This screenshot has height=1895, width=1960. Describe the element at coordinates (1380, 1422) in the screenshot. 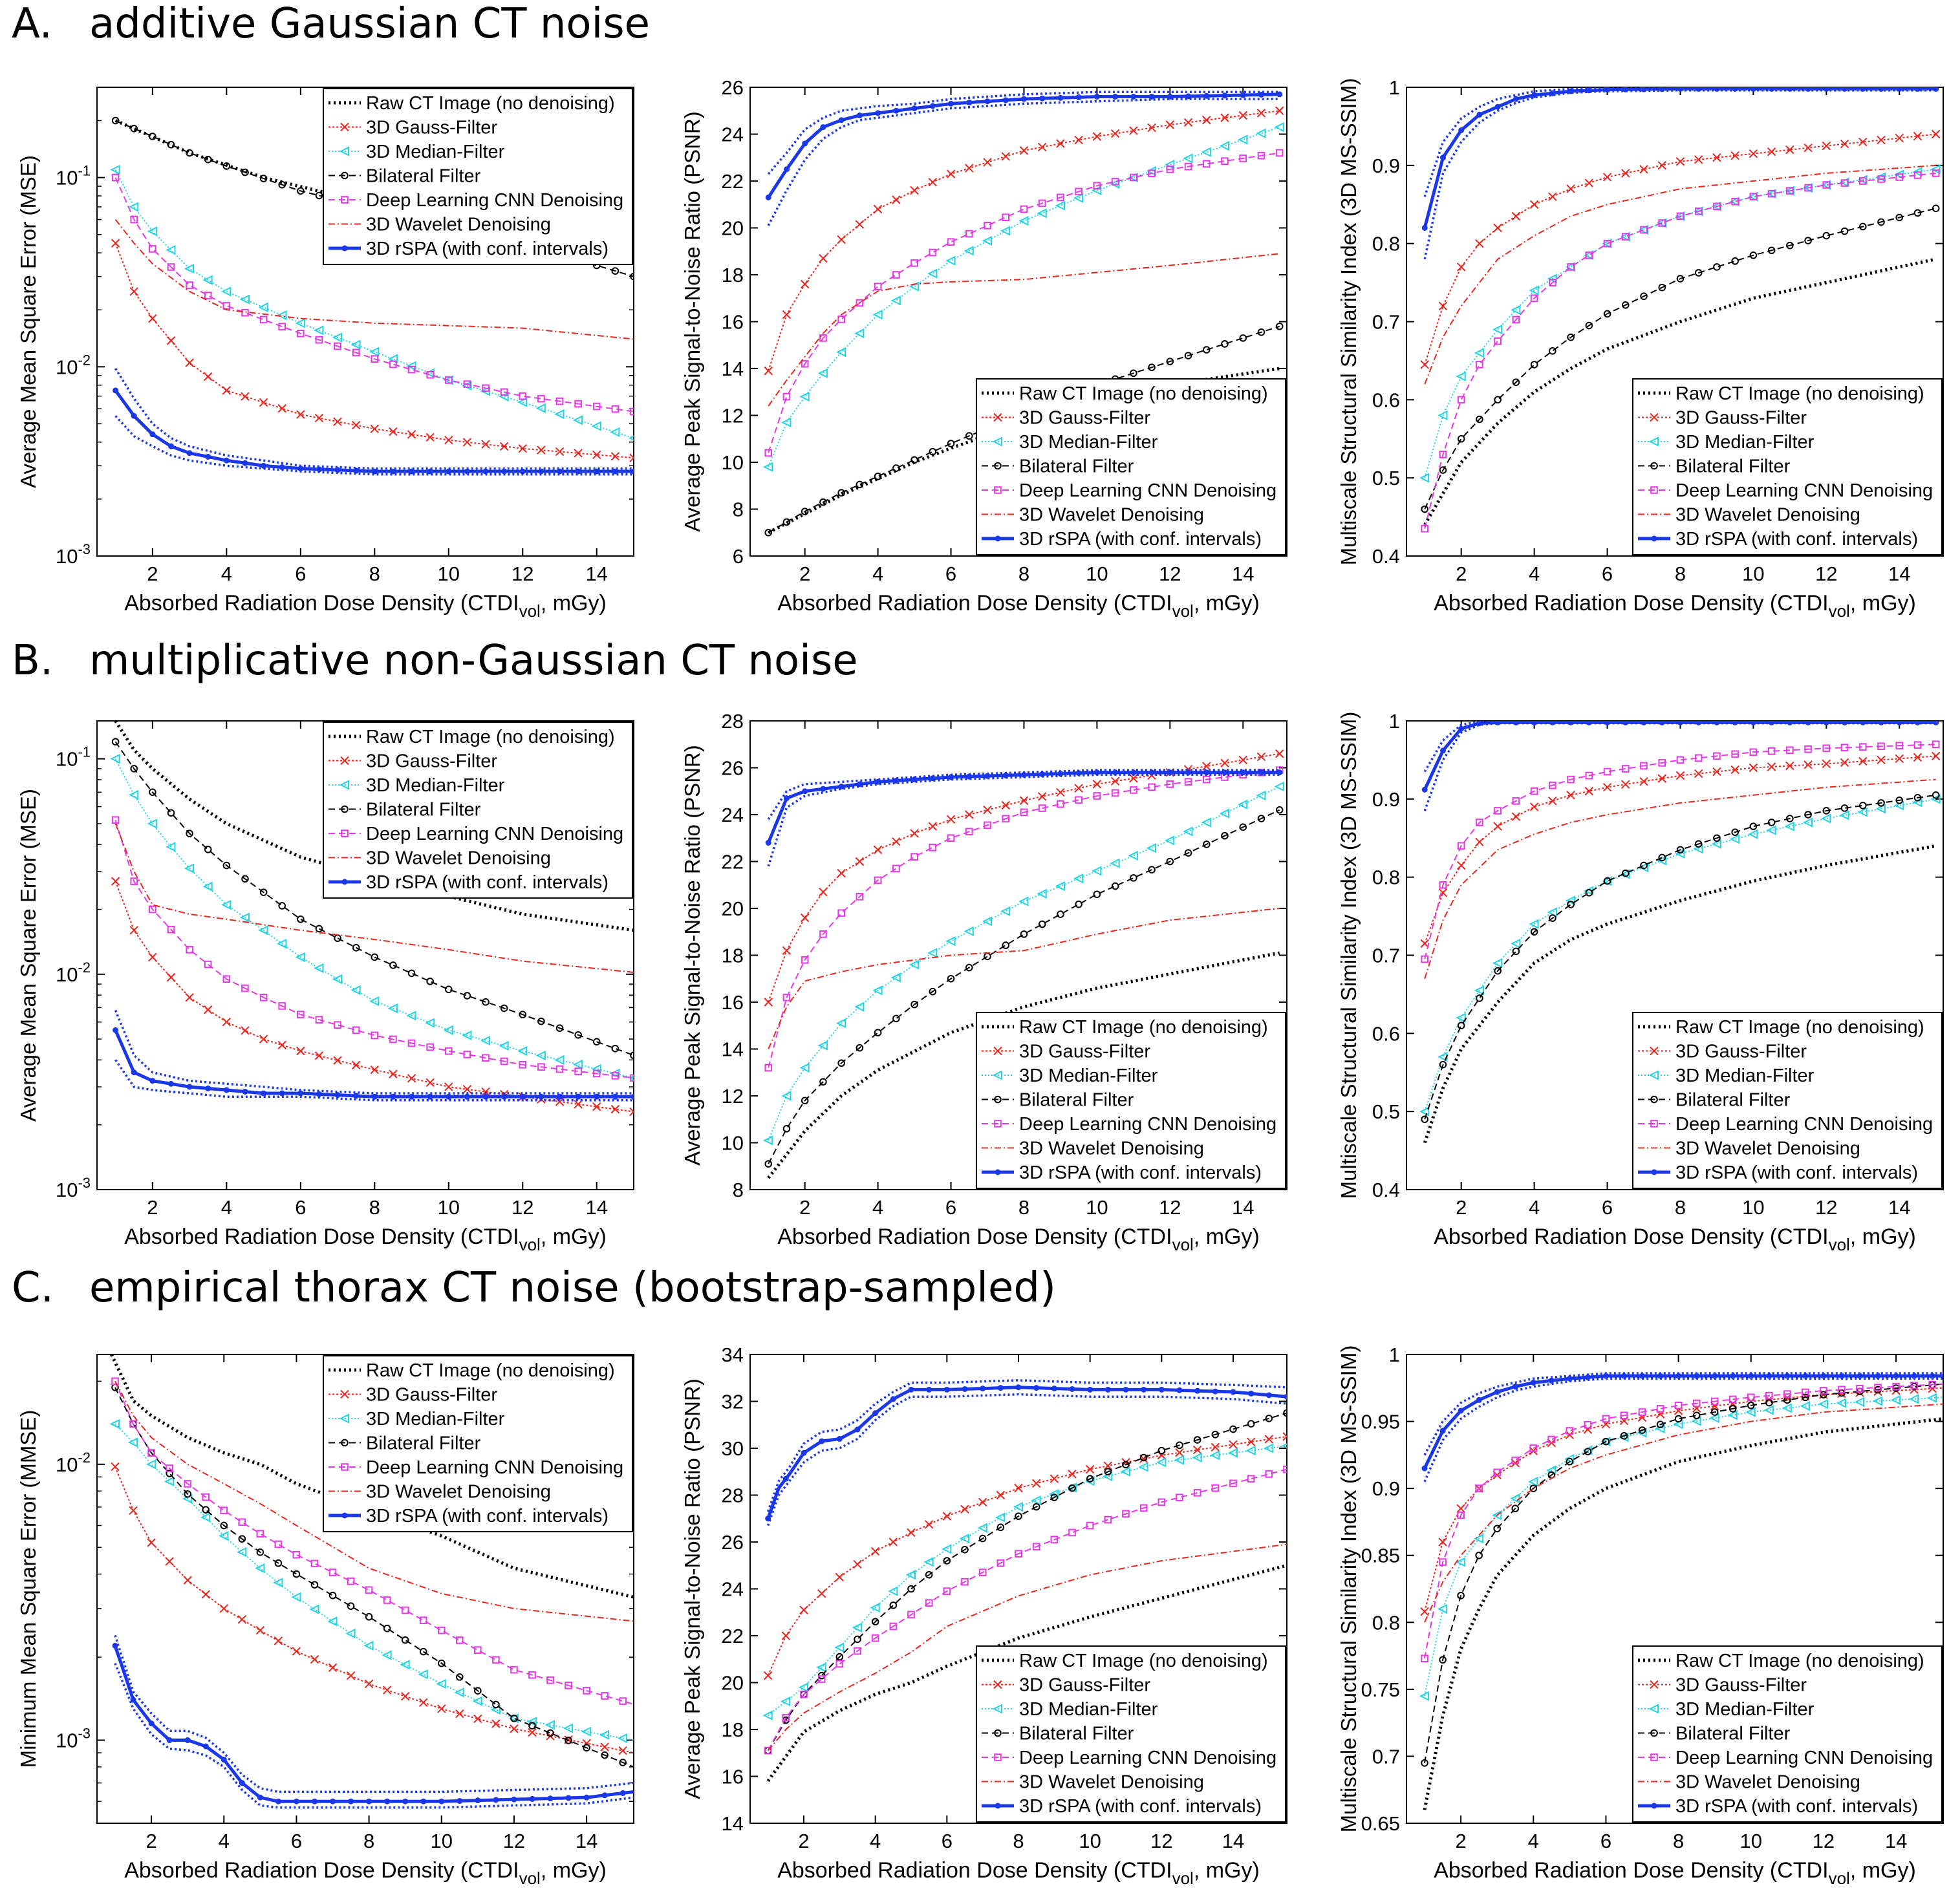

I see `y-tick-label: 0.95` at that location.